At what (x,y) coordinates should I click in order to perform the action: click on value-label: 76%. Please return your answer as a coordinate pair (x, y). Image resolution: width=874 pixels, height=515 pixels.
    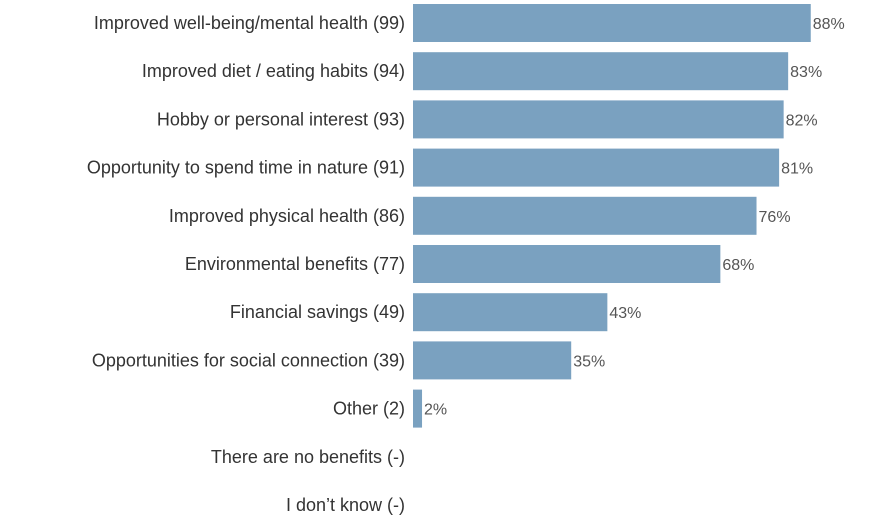
    Looking at the image, I should click on (775, 217).